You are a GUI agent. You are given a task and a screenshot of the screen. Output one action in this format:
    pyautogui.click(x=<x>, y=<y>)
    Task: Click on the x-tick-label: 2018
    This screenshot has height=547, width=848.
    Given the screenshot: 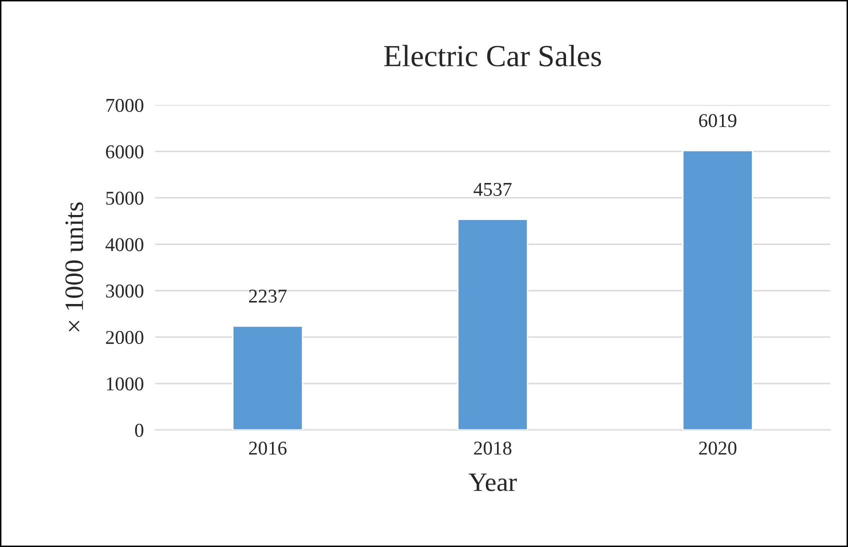 What is the action you would take?
    pyautogui.click(x=493, y=448)
    